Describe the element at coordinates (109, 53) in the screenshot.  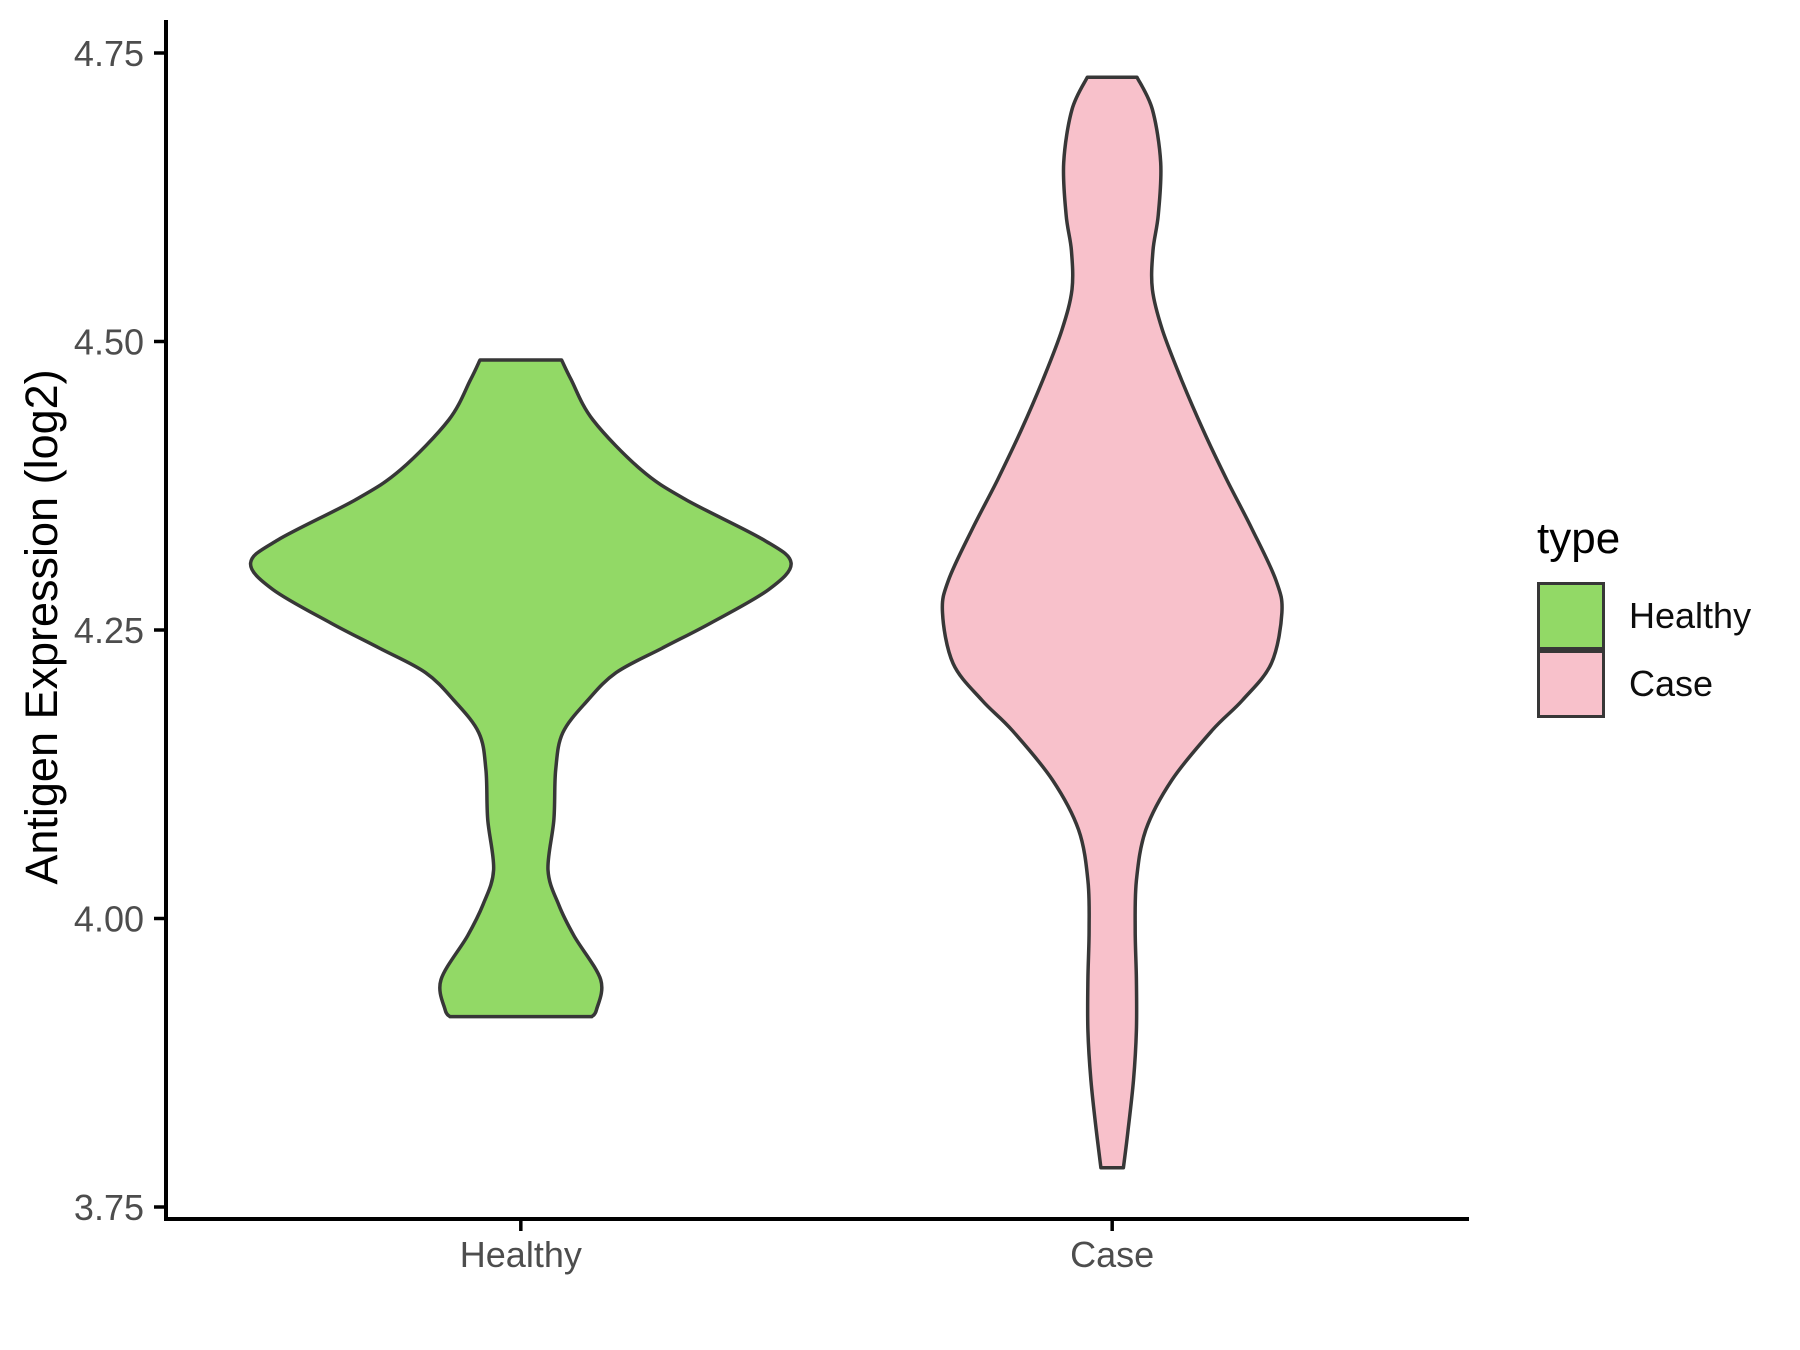
I see `y-tick-label: 4.75` at that location.